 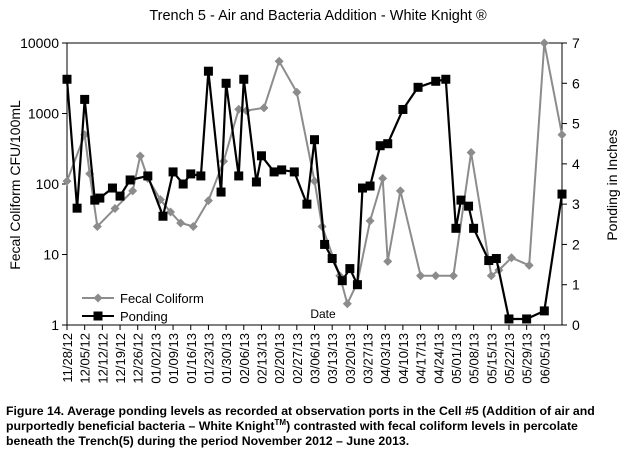 I want to click on y2-tick-label: 5, so click(x=576, y=124).